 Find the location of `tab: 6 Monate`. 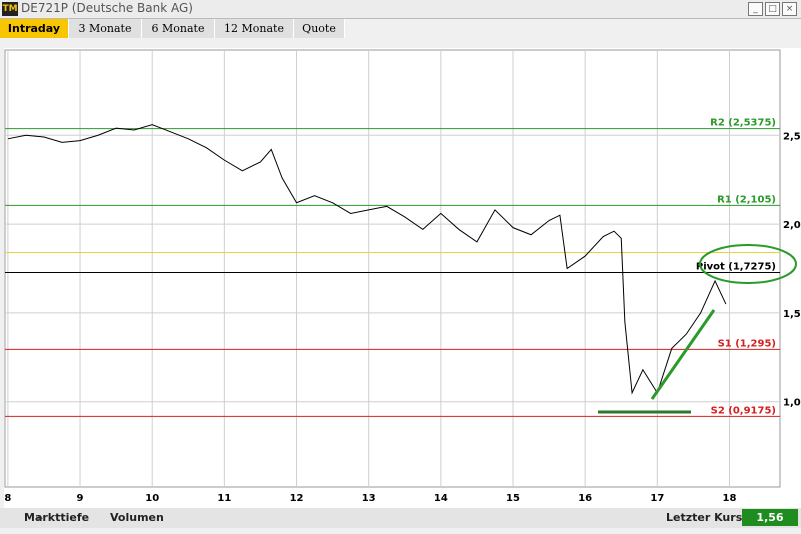

tab: 6 Monate is located at coordinates (178, 28).